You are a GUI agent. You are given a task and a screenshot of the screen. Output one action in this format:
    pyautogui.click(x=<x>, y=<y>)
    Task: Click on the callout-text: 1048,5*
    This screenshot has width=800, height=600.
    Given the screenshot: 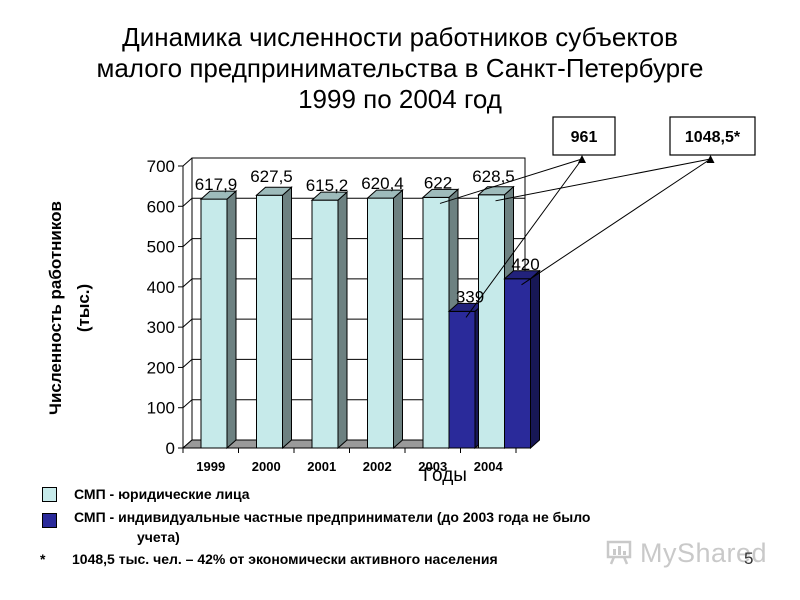 What is the action you would take?
    pyautogui.click(x=713, y=137)
    